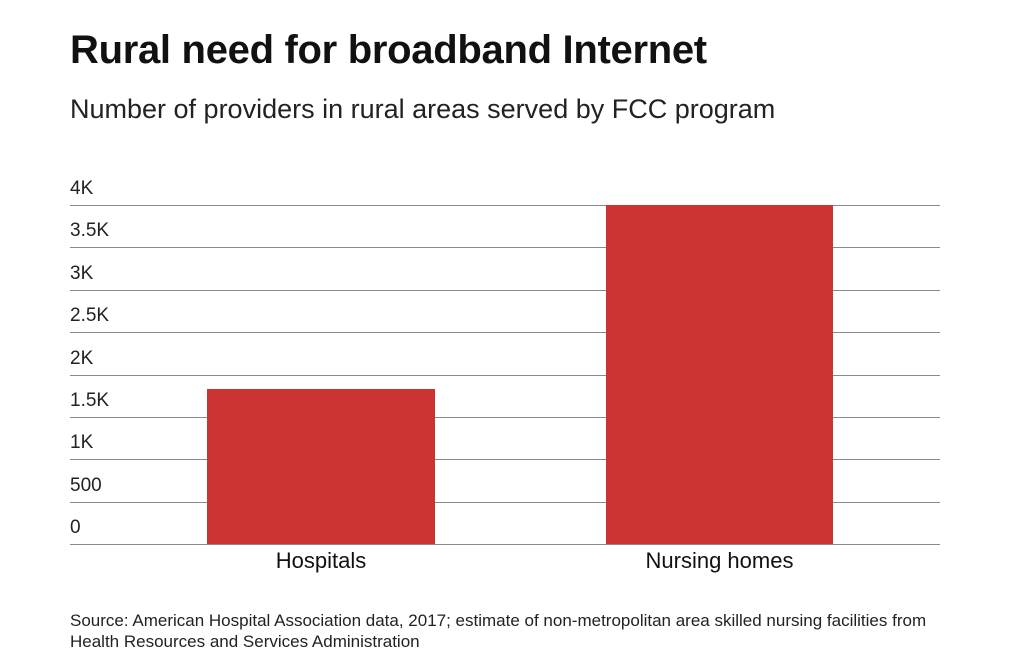 Image resolution: width=1024 pixels, height=667 pixels. I want to click on x-label-hospitals: Hospitals, so click(321, 560).